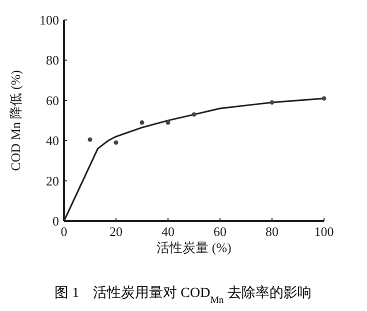  I want to click on y-tick-label: 20, so click(52, 180).